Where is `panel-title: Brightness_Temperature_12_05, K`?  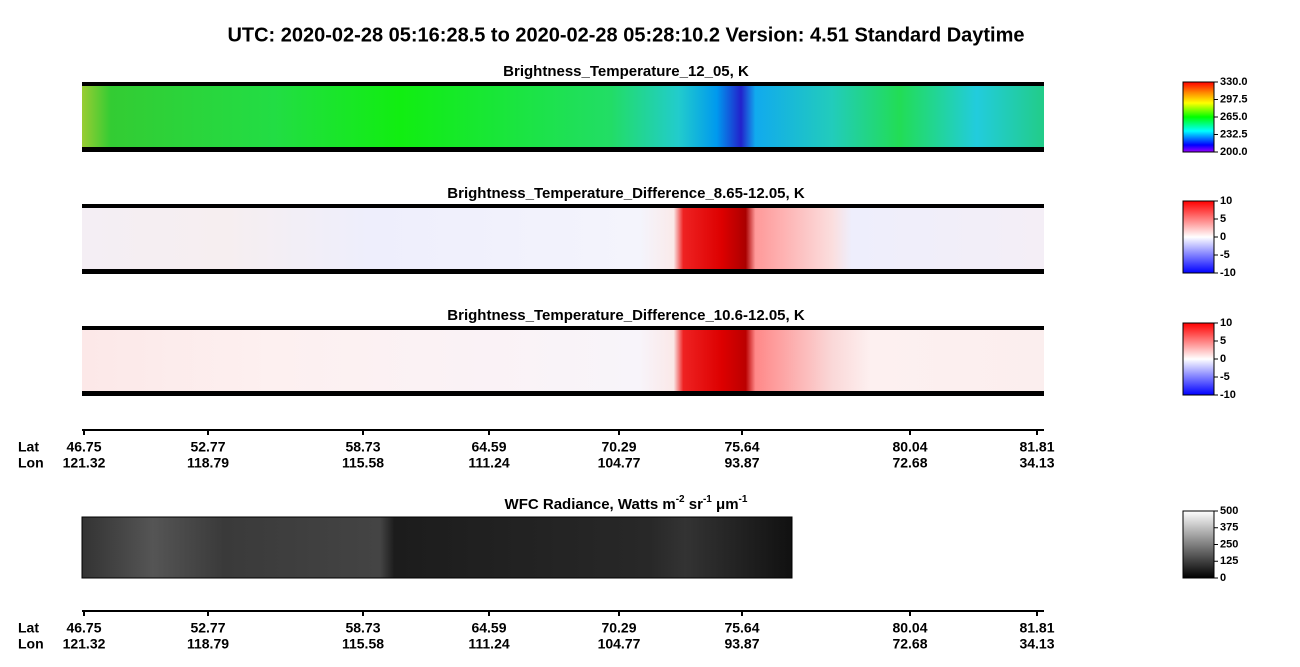 panel-title: Brightness_Temperature_12_05, K is located at coordinates (626, 71).